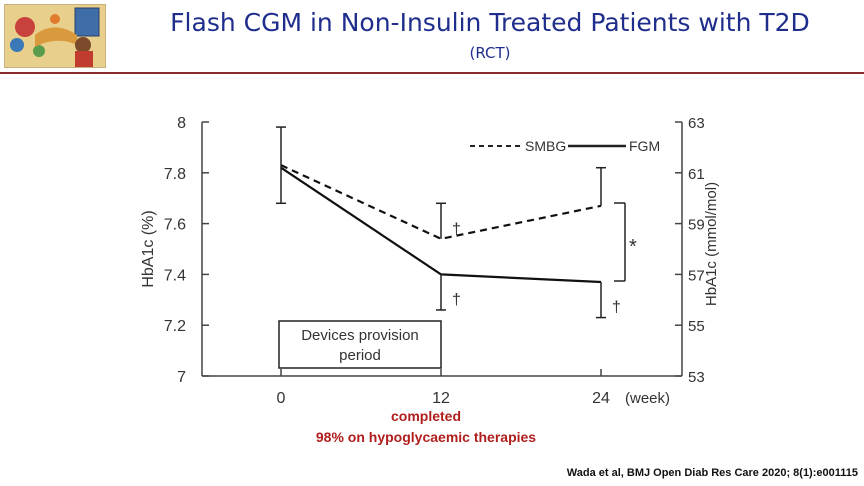 This screenshot has width=864, height=486. I want to click on right-tick-label: 55, so click(696, 326).